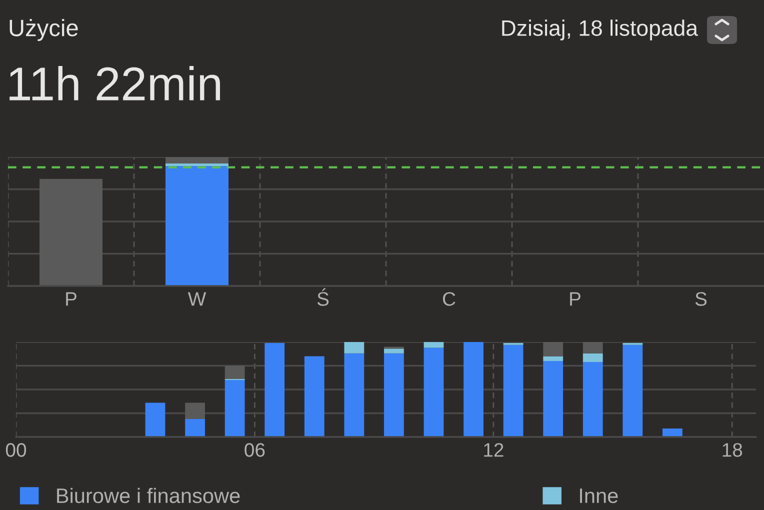  What do you see at coordinates (449, 299) in the screenshot?
I see `x-tick-label: C` at bounding box center [449, 299].